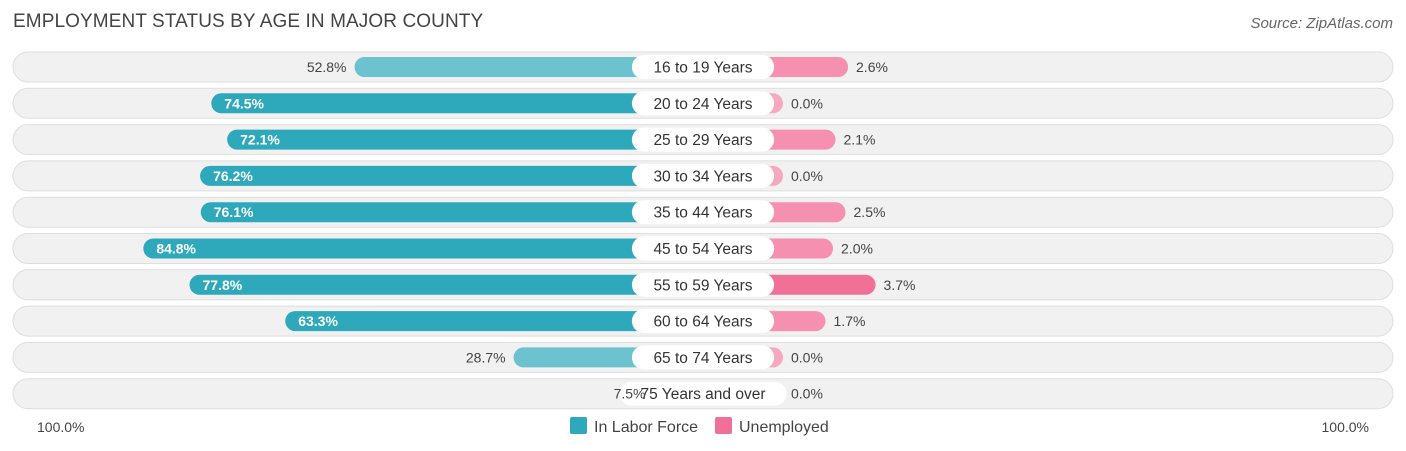 This screenshot has width=1406, height=451. What do you see at coordinates (860, 140) in the screenshot?
I see `value-label-unemployed: 2.1%` at bounding box center [860, 140].